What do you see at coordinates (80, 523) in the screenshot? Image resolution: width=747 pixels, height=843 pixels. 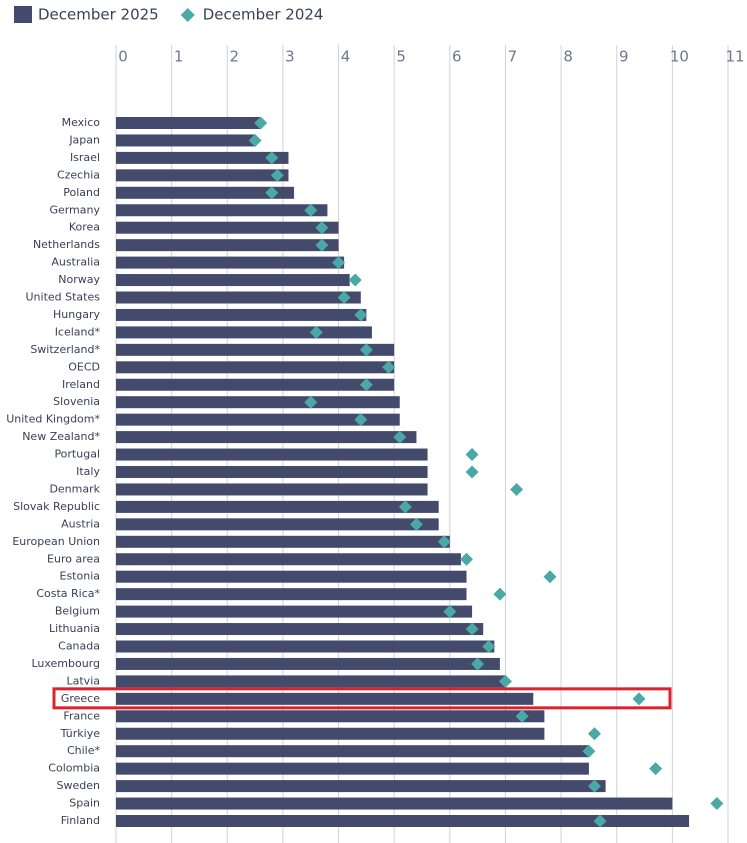 I see `y-tick-label: Austria` at bounding box center [80, 523].